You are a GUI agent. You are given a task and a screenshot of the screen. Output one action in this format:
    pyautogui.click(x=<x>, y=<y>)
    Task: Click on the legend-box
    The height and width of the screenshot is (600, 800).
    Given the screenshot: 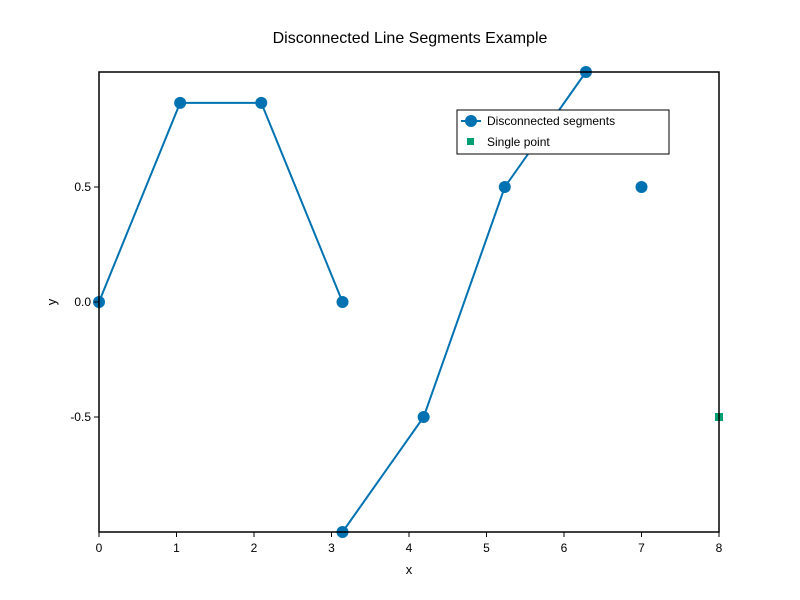 What is the action you would take?
    pyautogui.click(x=563, y=132)
    